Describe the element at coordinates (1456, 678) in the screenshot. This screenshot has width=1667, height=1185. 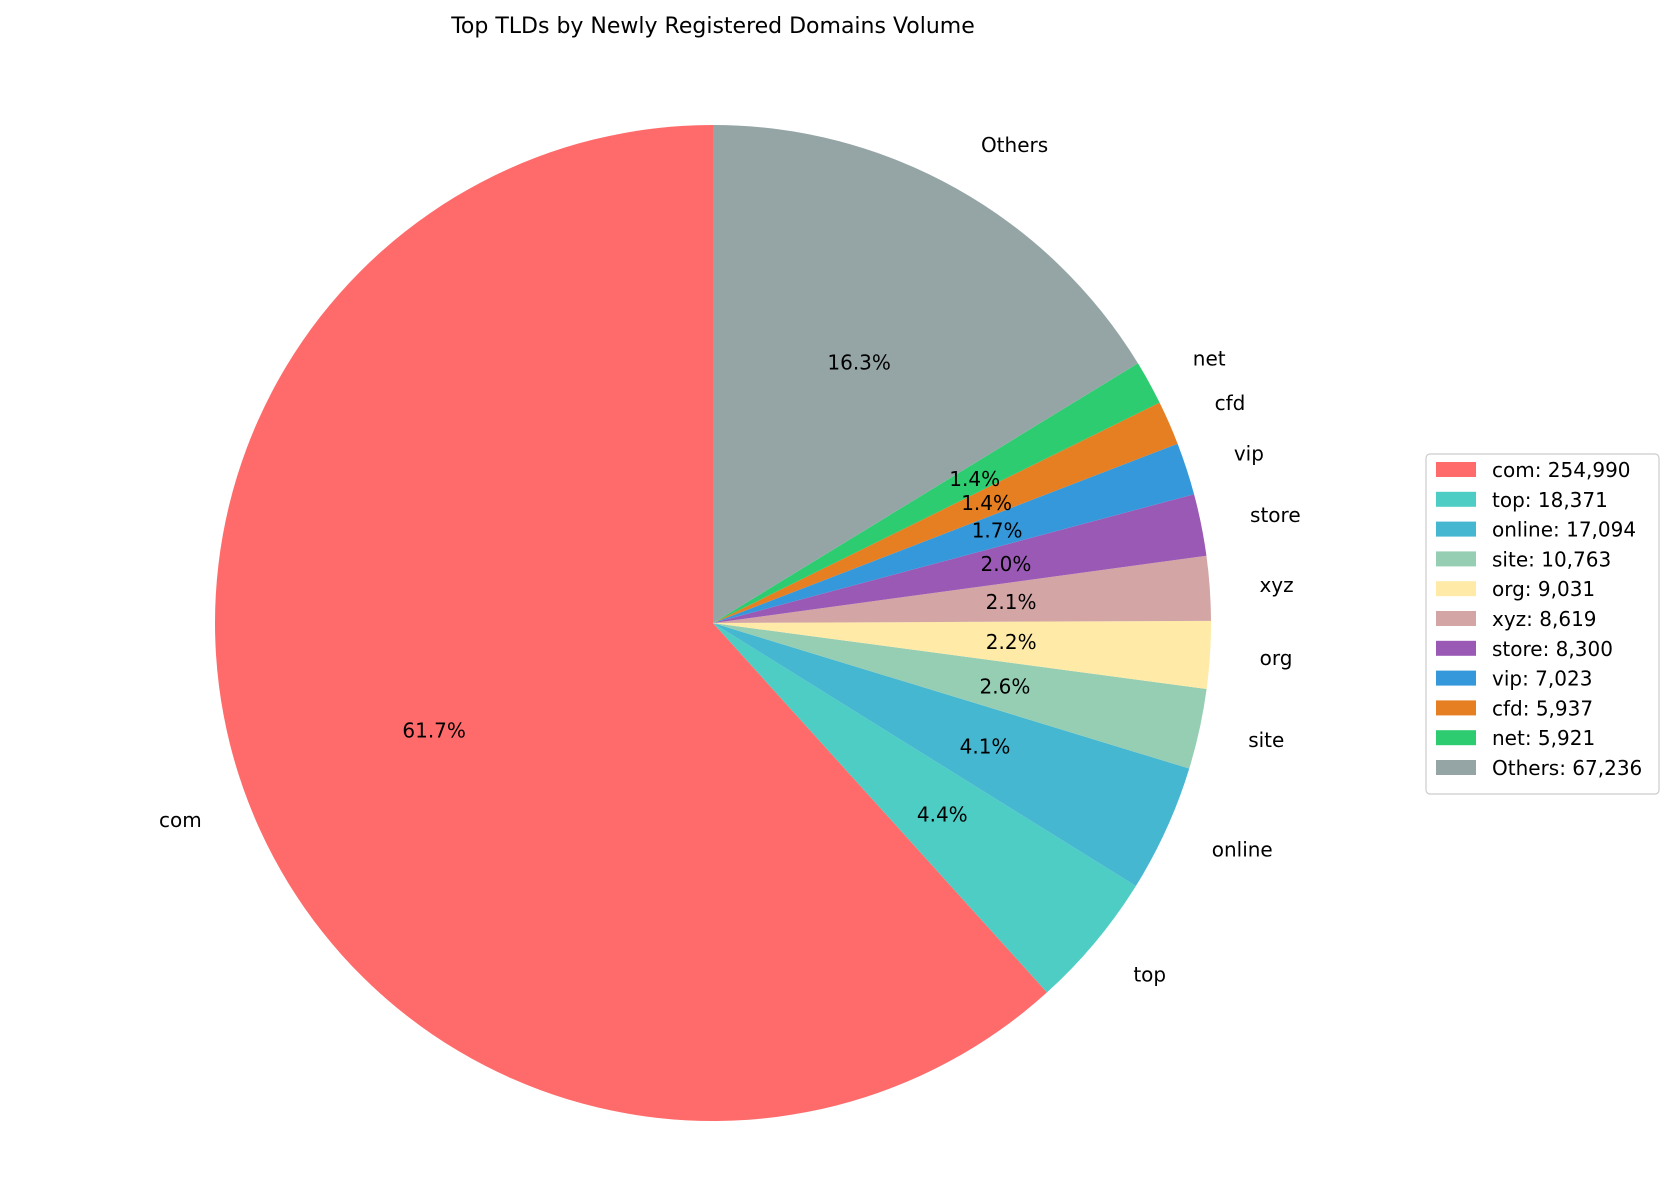
I see `legend-swatch-vip` at that location.